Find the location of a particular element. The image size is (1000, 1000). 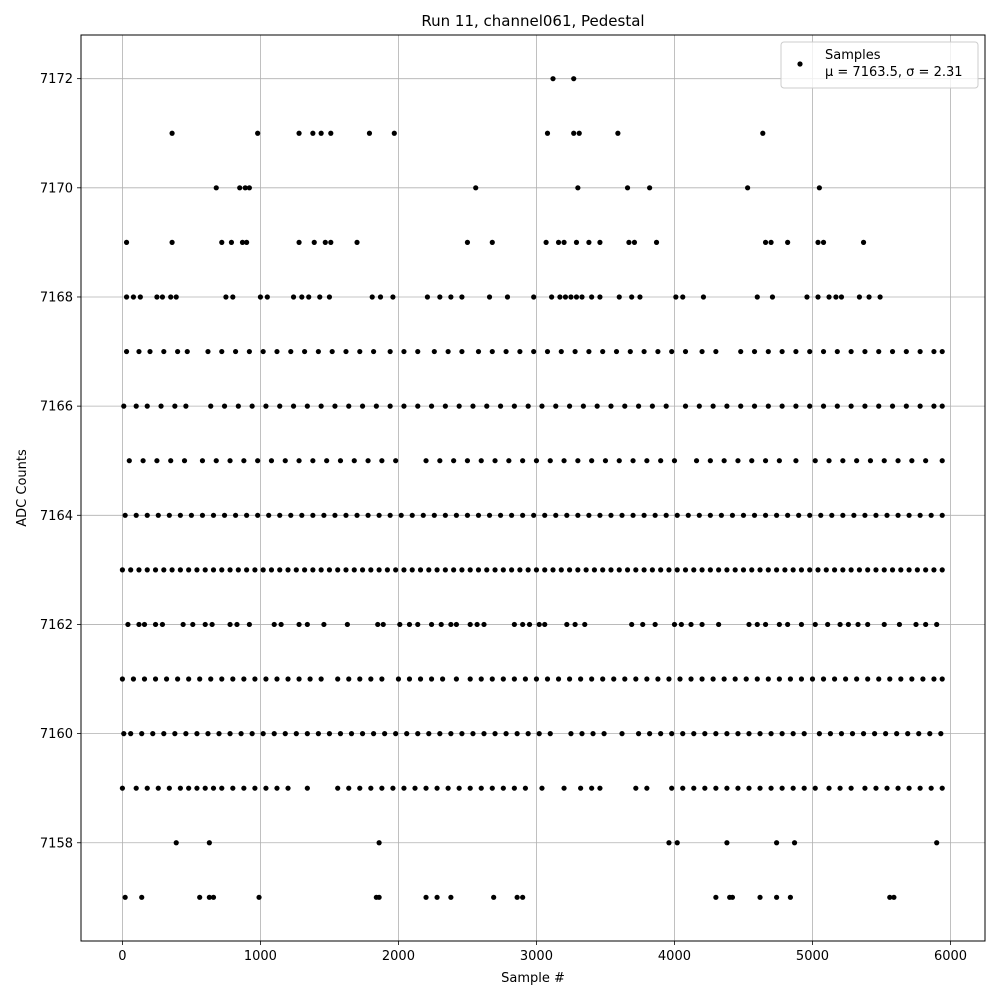

legend-stats: μ = 7163.5, σ = 2.31 is located at coordinates (894, 72).